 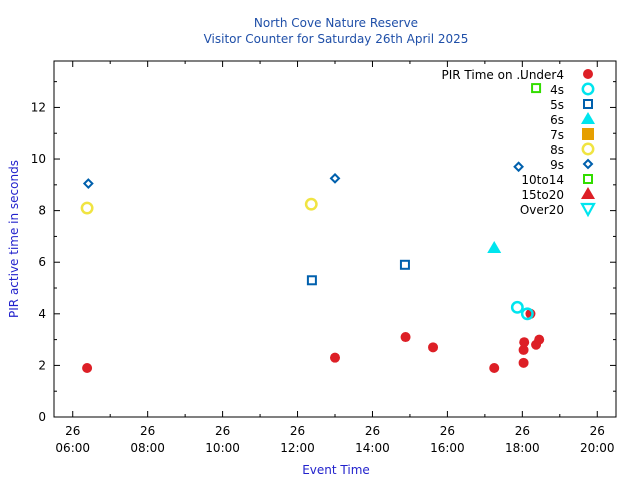 I want to click on legend-label-9s: 9s, so click(x=557, y=165).